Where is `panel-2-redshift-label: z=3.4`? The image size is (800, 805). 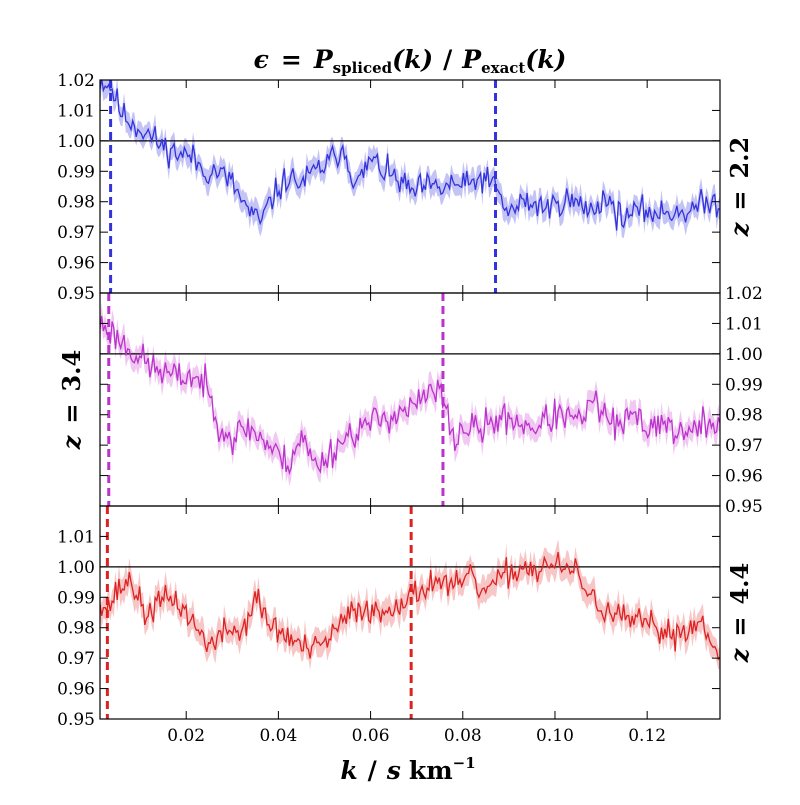
panel-2-redshift-label: z=3.4 is located at coordinates (71, 400).